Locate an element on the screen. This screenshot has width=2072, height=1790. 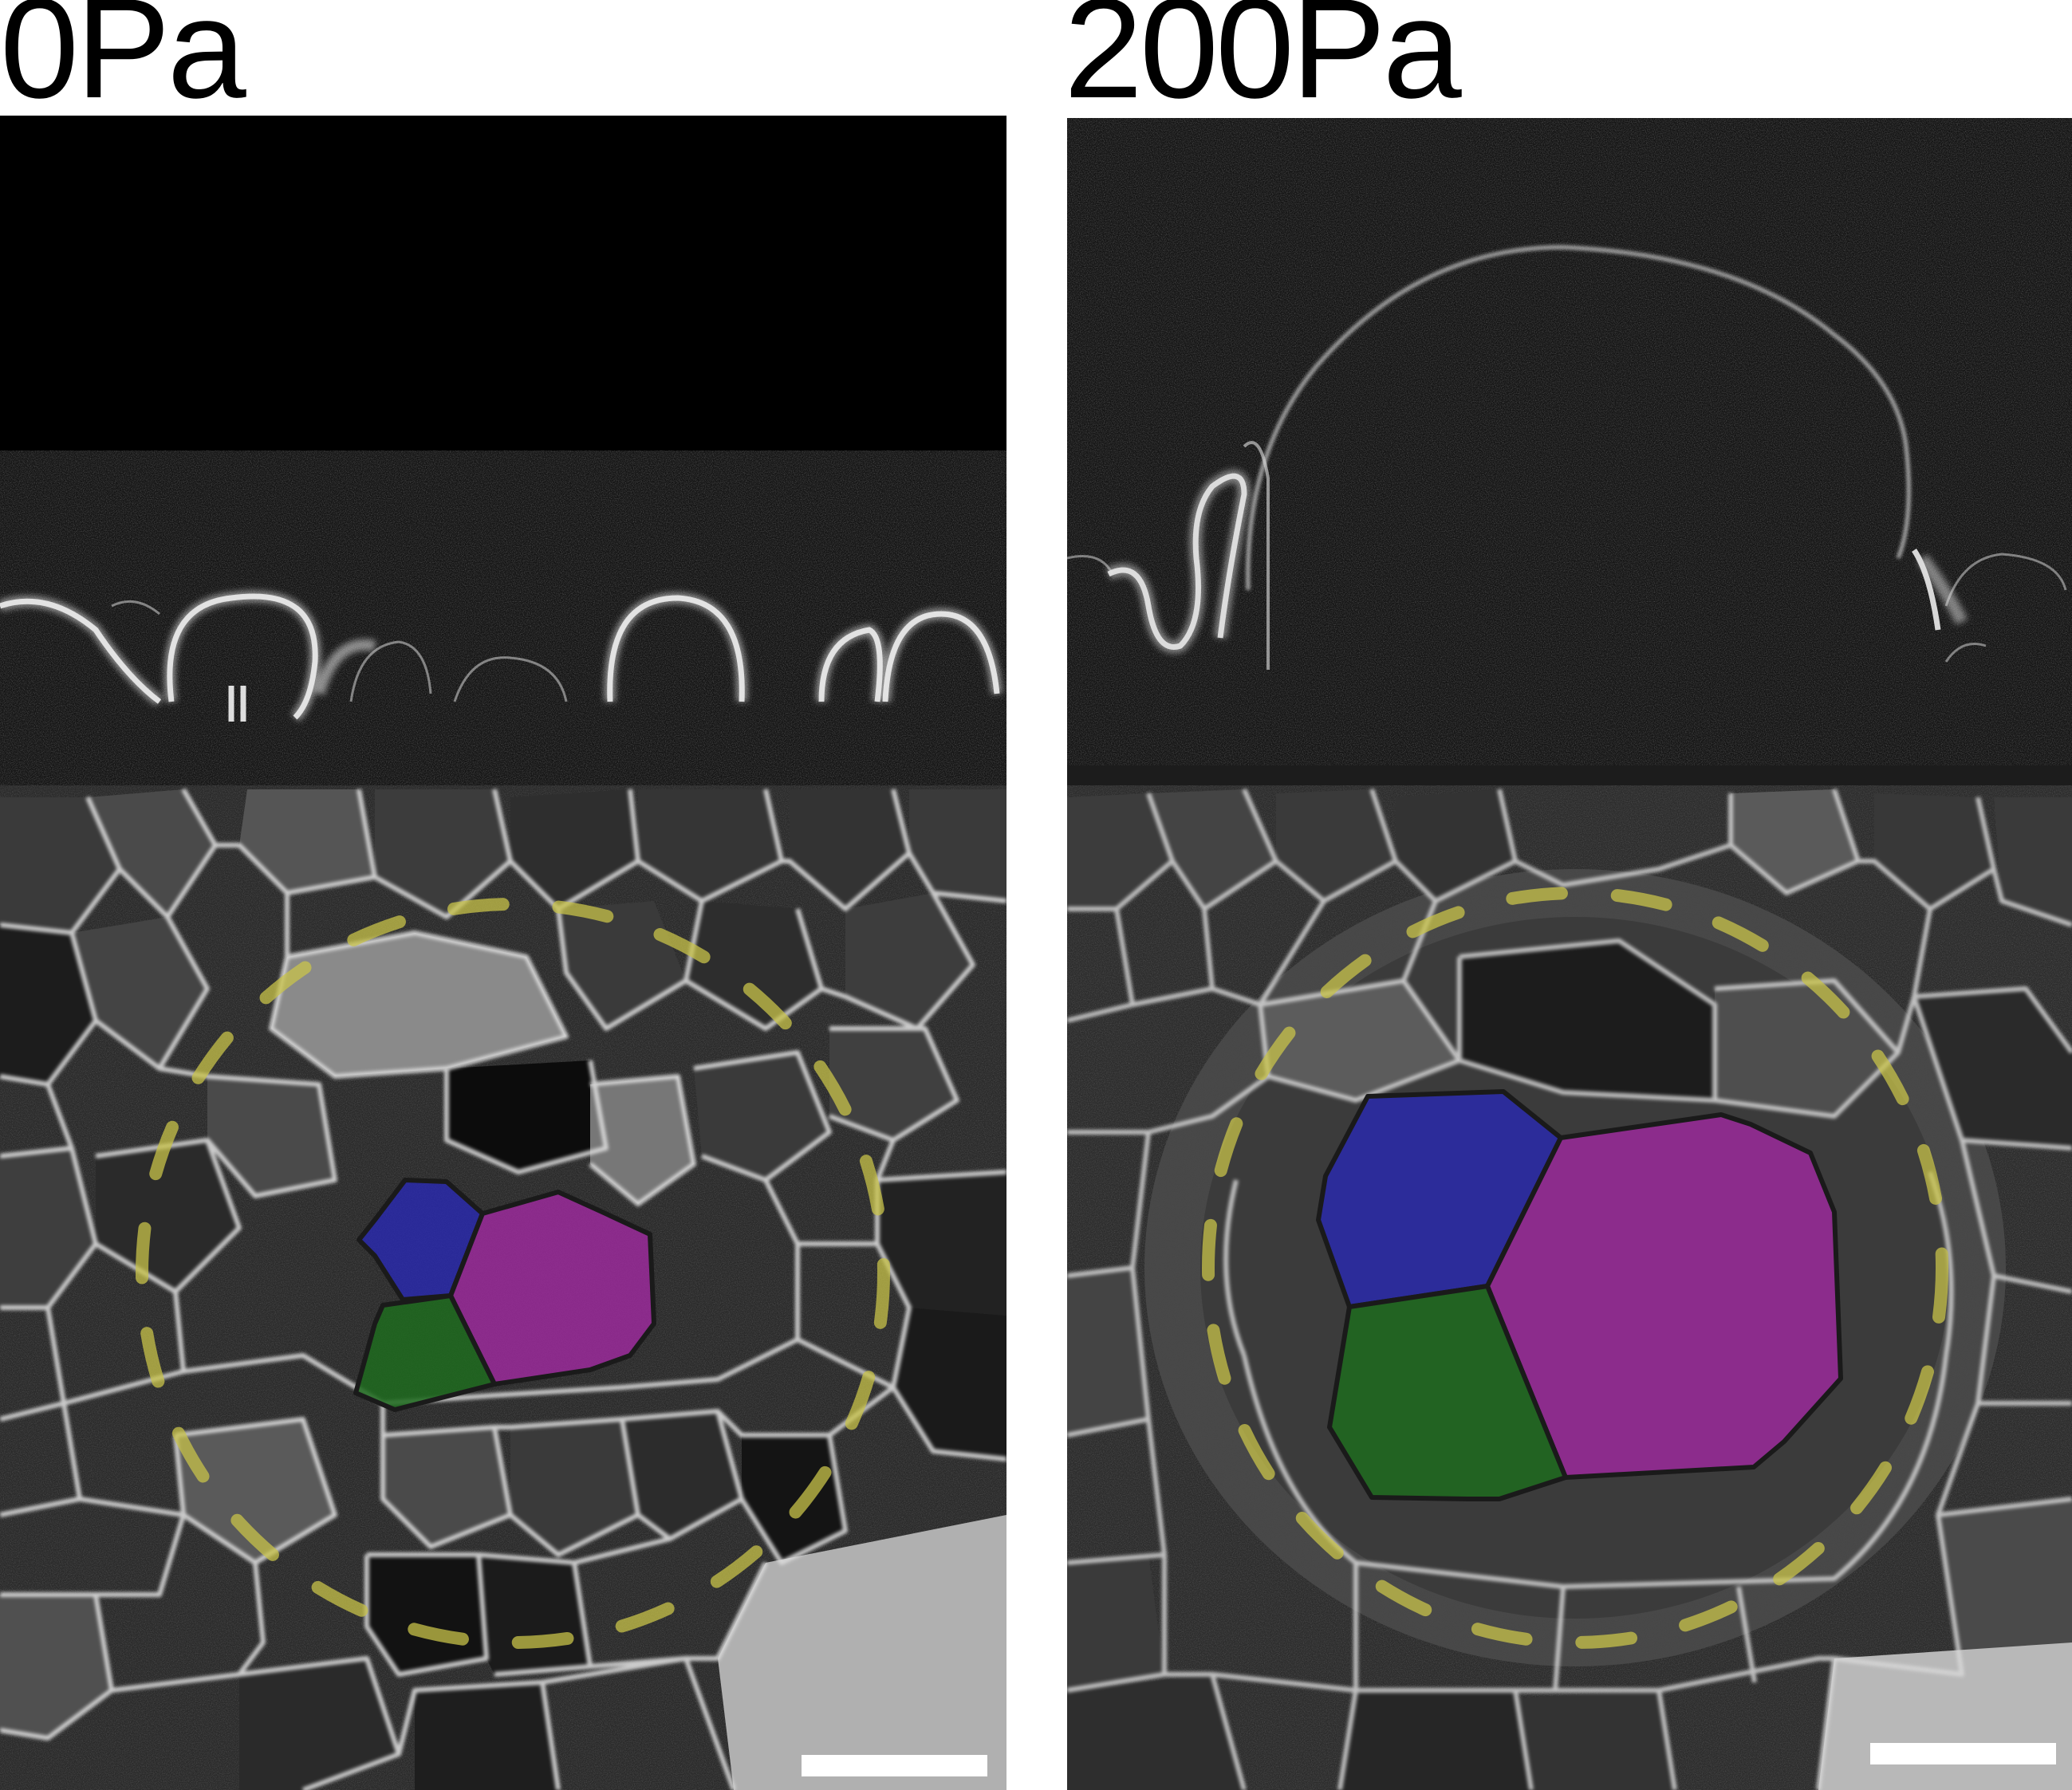
empty-black-region is located at coordinates (503, 283).